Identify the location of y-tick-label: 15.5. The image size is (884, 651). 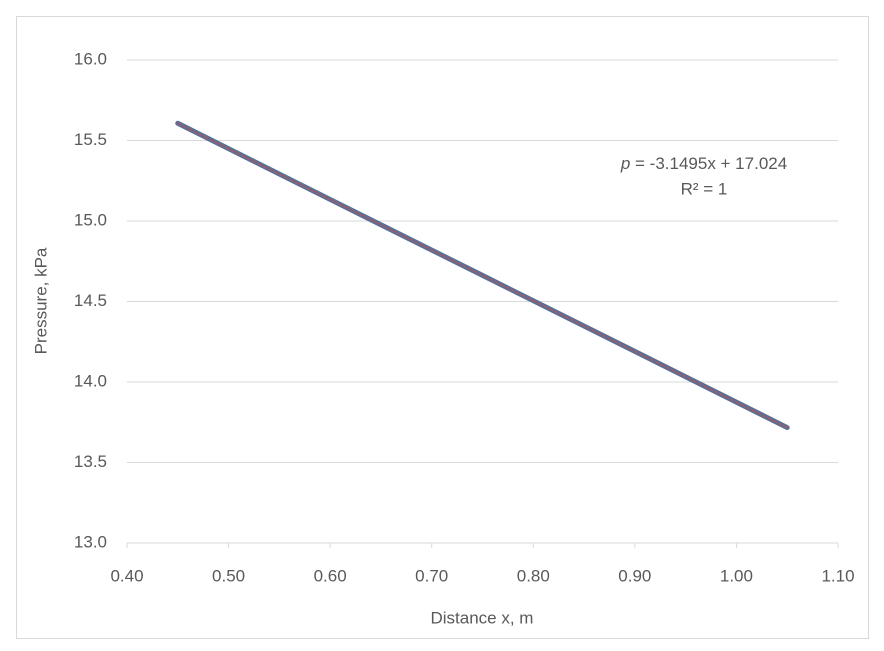
(90, 139).